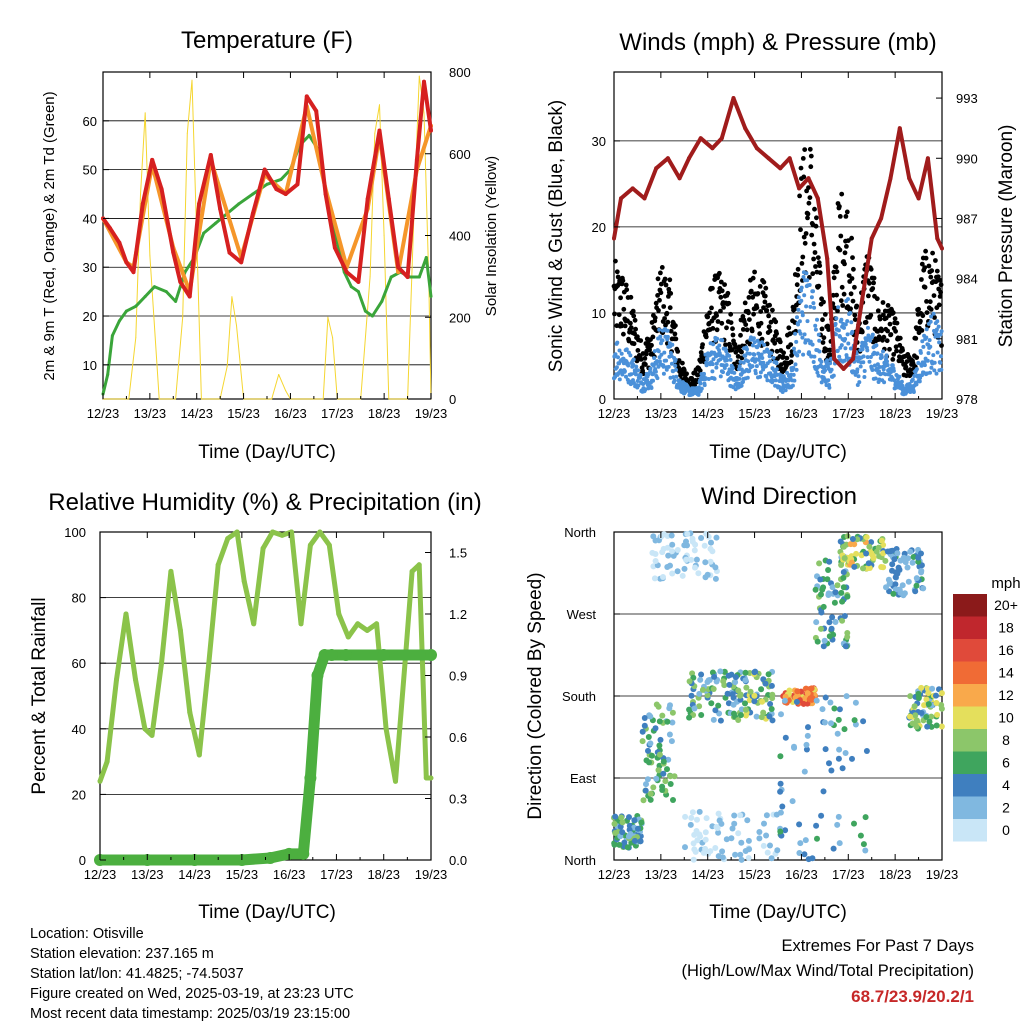  I want to click on x-tick-label: 19/23, so click(942, 413).